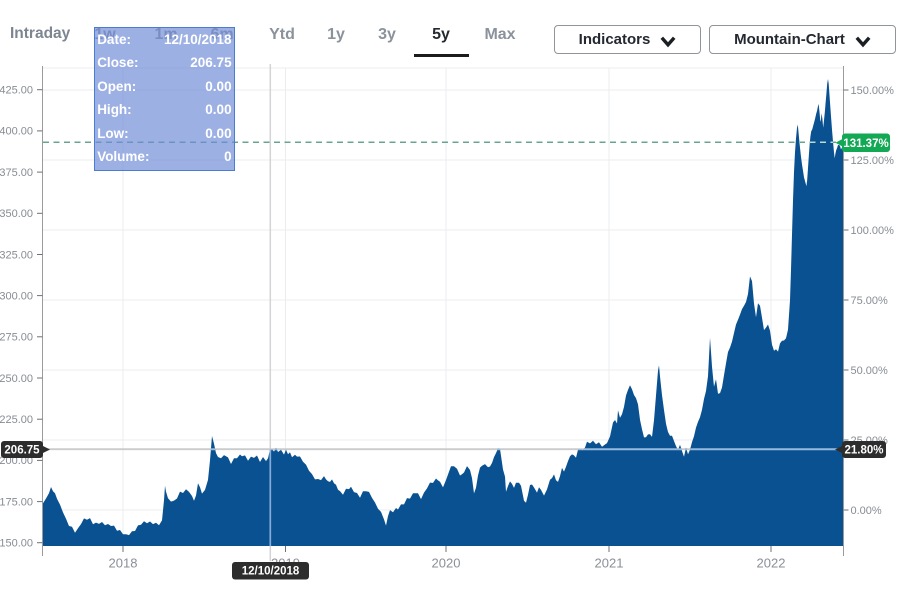 The image size is (900, 605). What do you see at coordinates (873, 231) in the screenshot?
I see `svg-text: 100.00%` at bounding box center [873, 231].